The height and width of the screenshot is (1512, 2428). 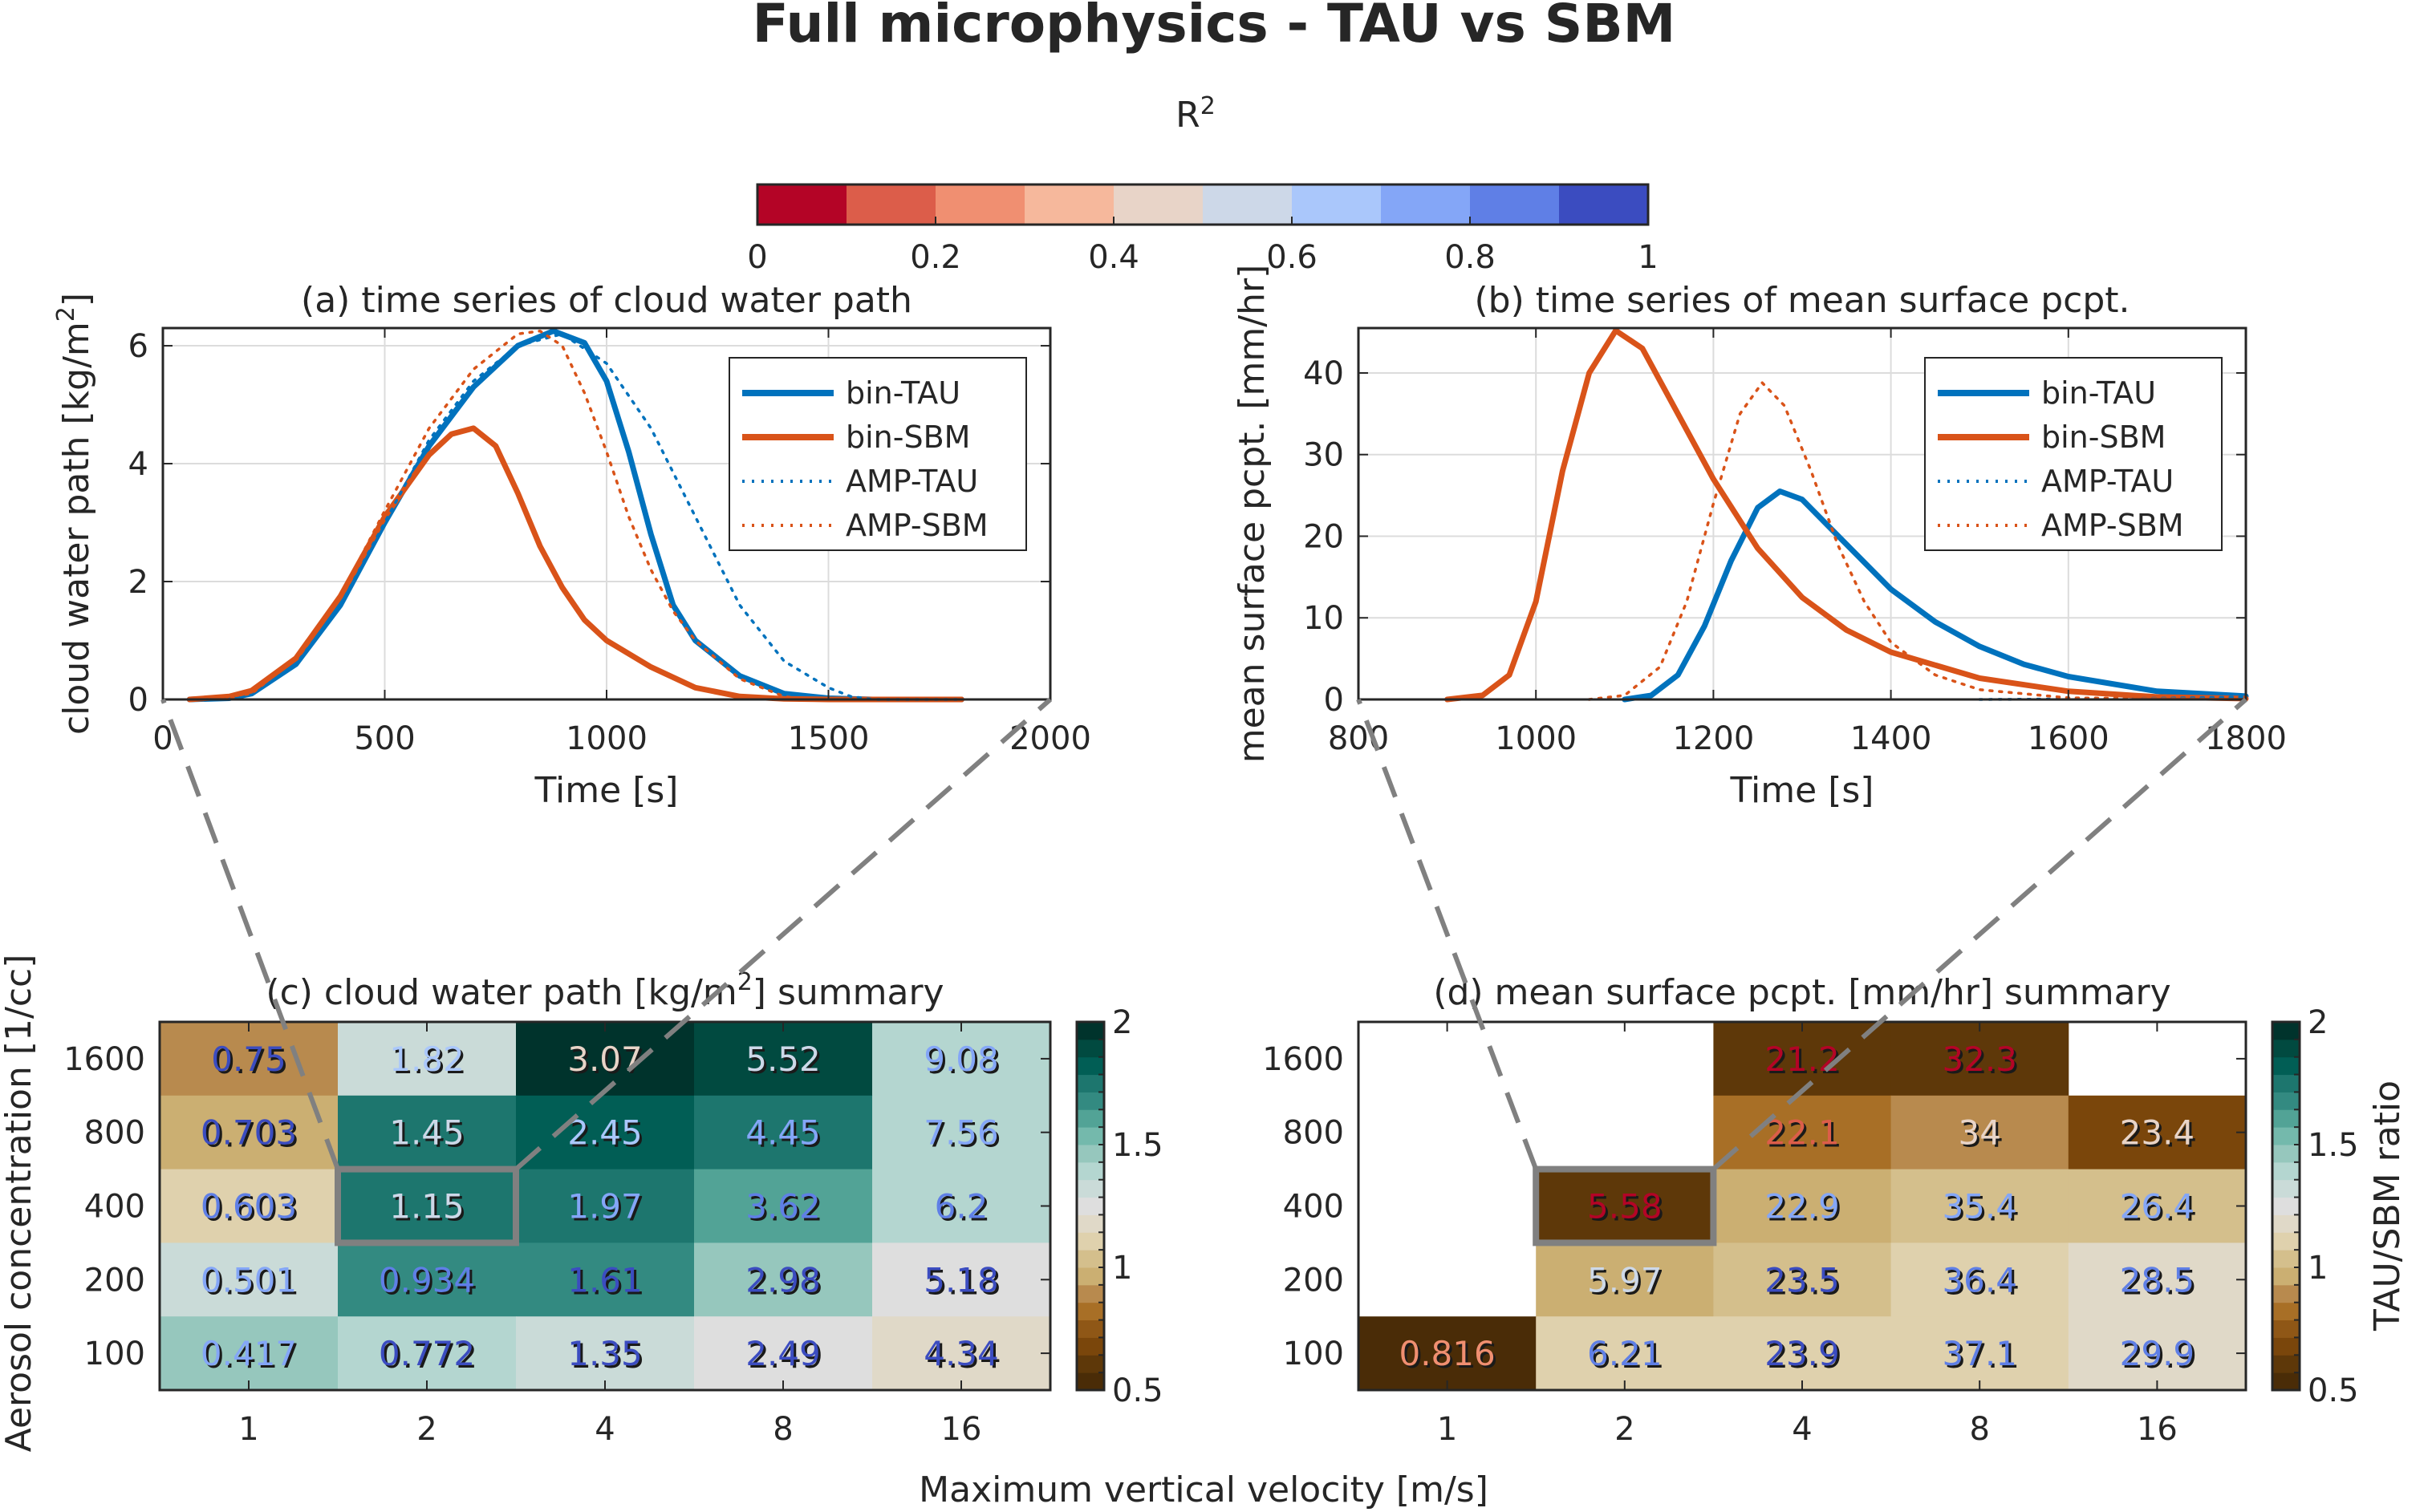 I want to click on ratio-colorbar-tick-label: 0.5, so click(x=1137, y=1390).